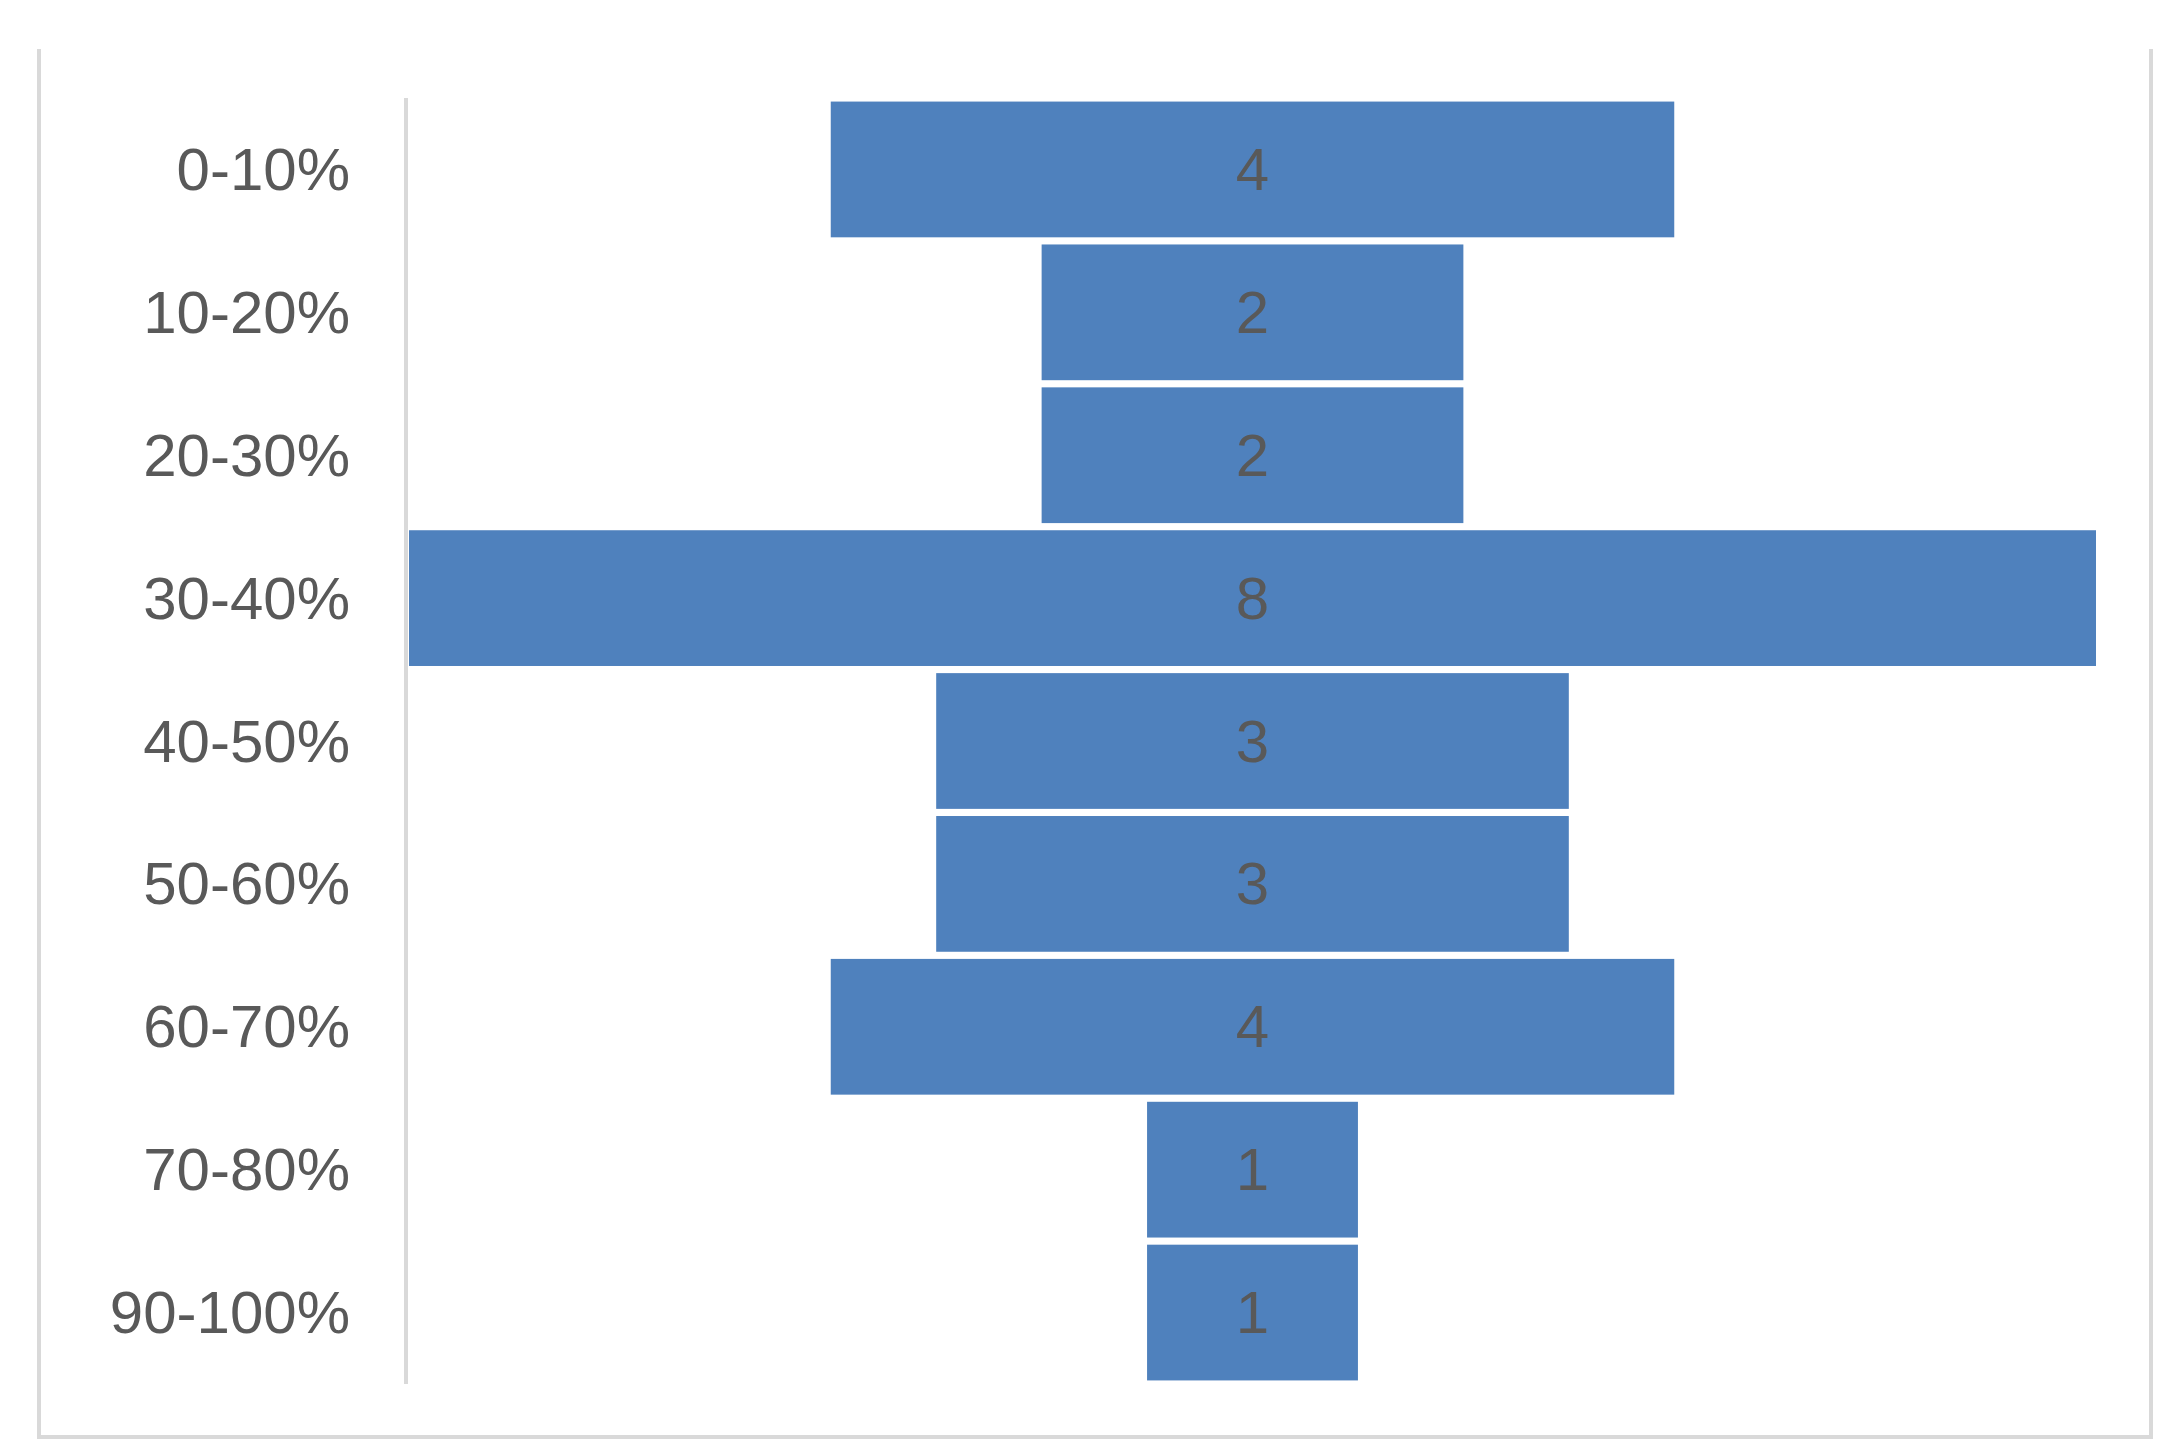  I want to click on category-label: 50-60%, so click(246, 884).